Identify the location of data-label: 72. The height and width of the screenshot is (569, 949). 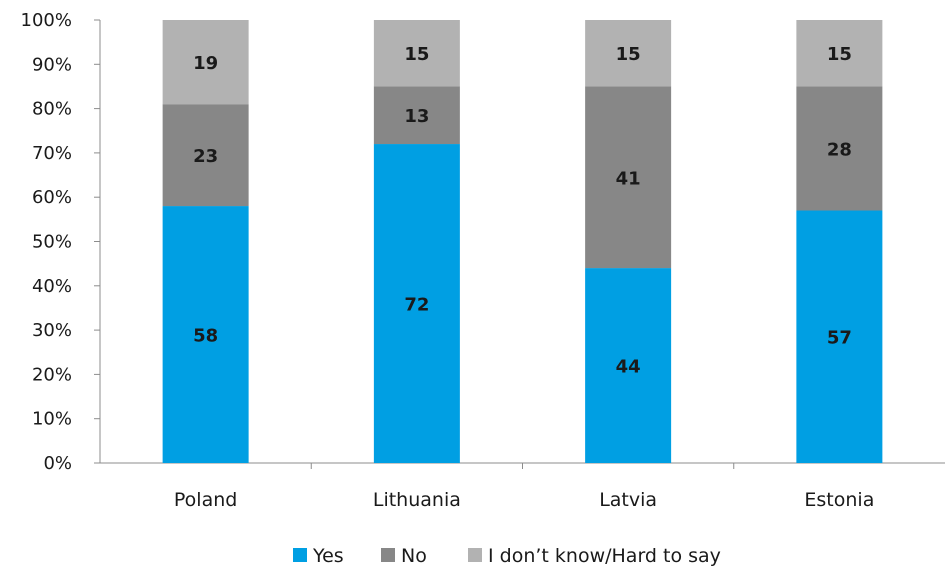
(416, 305).